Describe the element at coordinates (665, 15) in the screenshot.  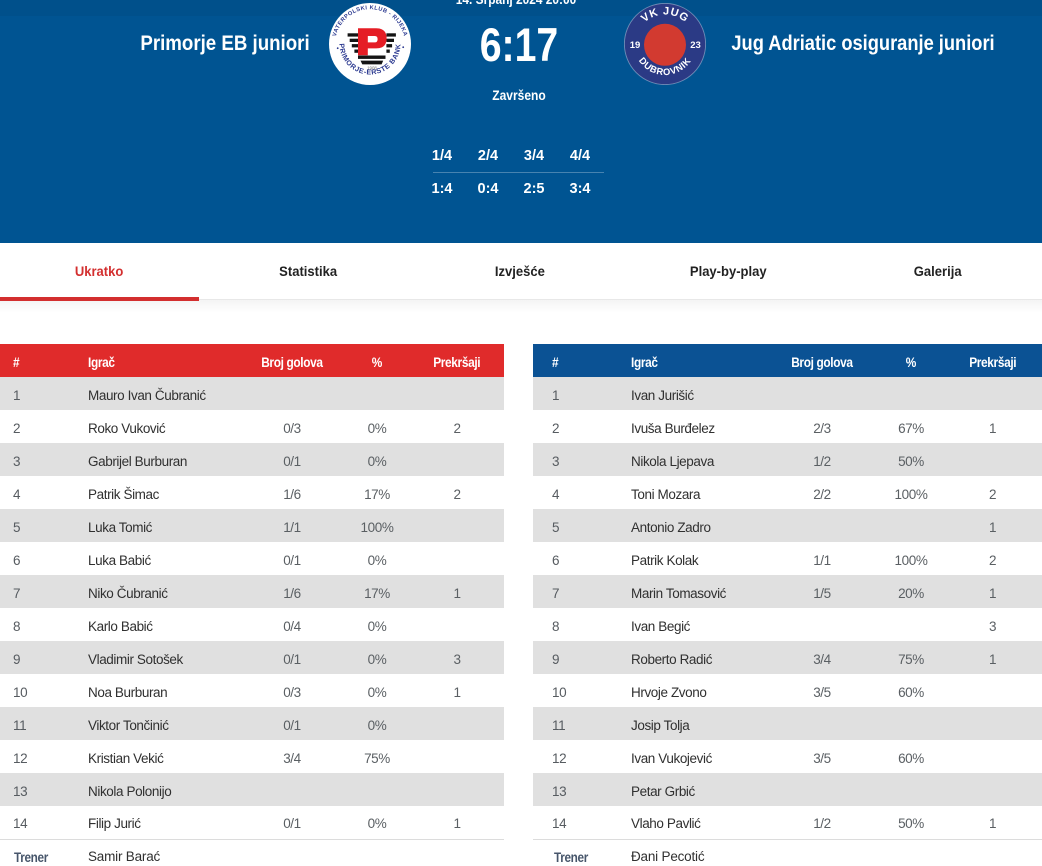
I see `svg-text: VK JUG` at that location.